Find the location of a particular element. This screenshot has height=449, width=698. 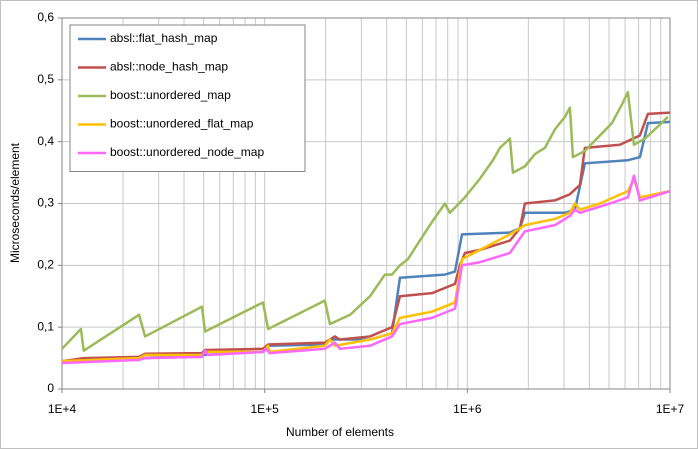

y-tick-label: 0 is located at coordinates (50, 388).